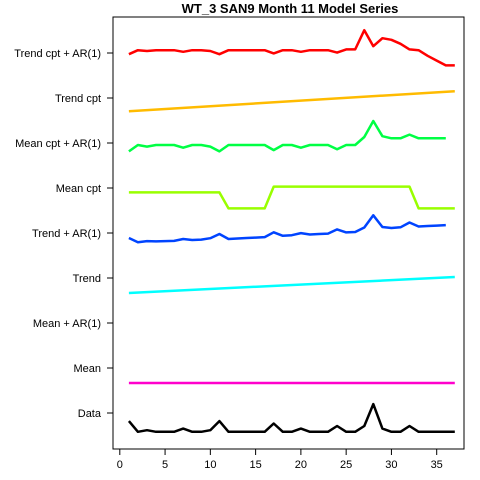 The width and height of the screenshot is (480, 480). What do you see at coordinates (291, 418) in the screenshot?
I see `series-line-data` at bounding box center [291, 418].